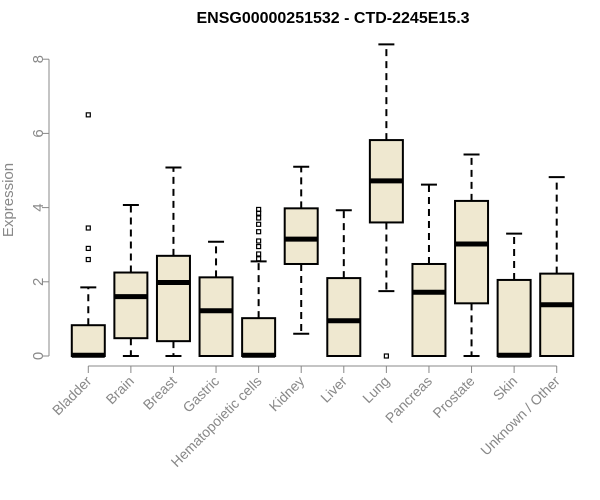  Describe the element at coordinates (505, 388) in the screenshot. I see `x-tick-label: Skin` at that location.